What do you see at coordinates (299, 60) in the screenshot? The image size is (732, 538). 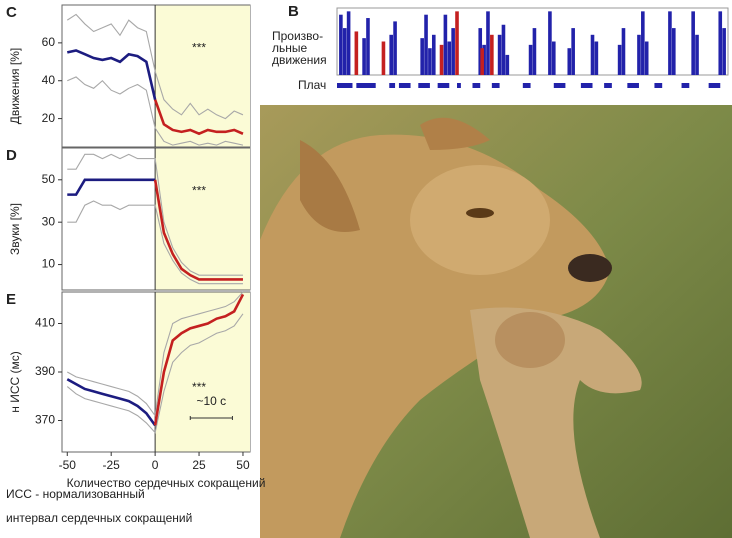 I see `row-label: движения` at bounding box center [299, 60].